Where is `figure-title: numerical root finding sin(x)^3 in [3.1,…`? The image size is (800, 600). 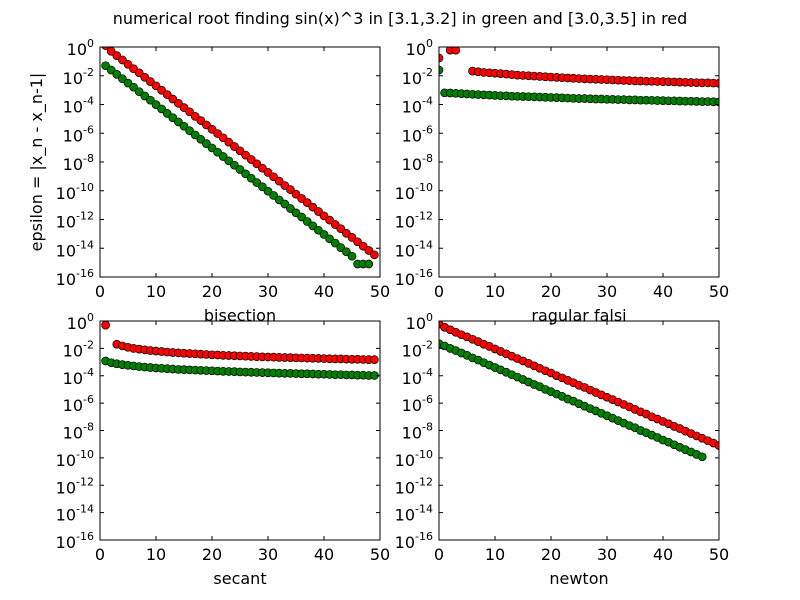 figure-title: numerical root finding sin(x)^3 in [3.1,… is located at coordinates (400, 18).